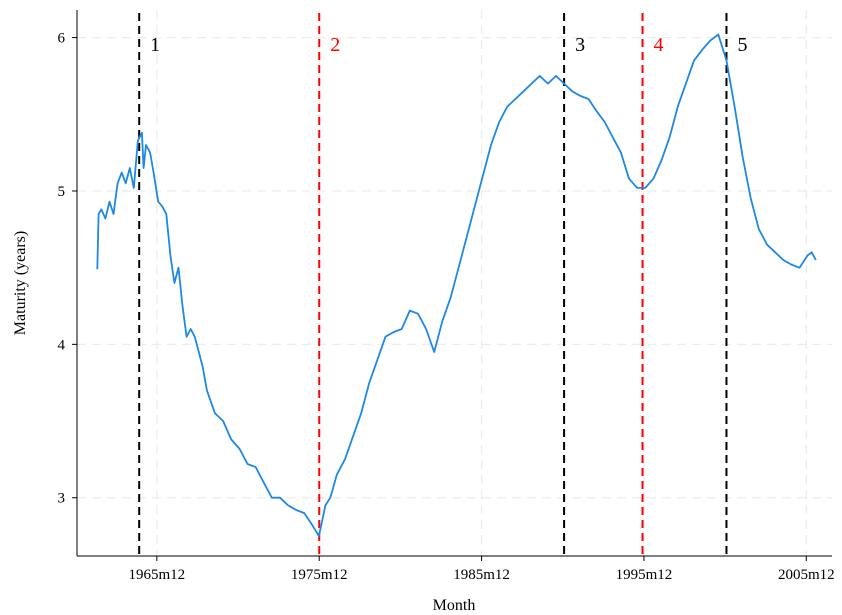 Image resolution: width=842 pixels, height=615 pixels. Describe the element at coordinates (155, 45) in the screenshot. I see `event-line-label: 1` at that location.